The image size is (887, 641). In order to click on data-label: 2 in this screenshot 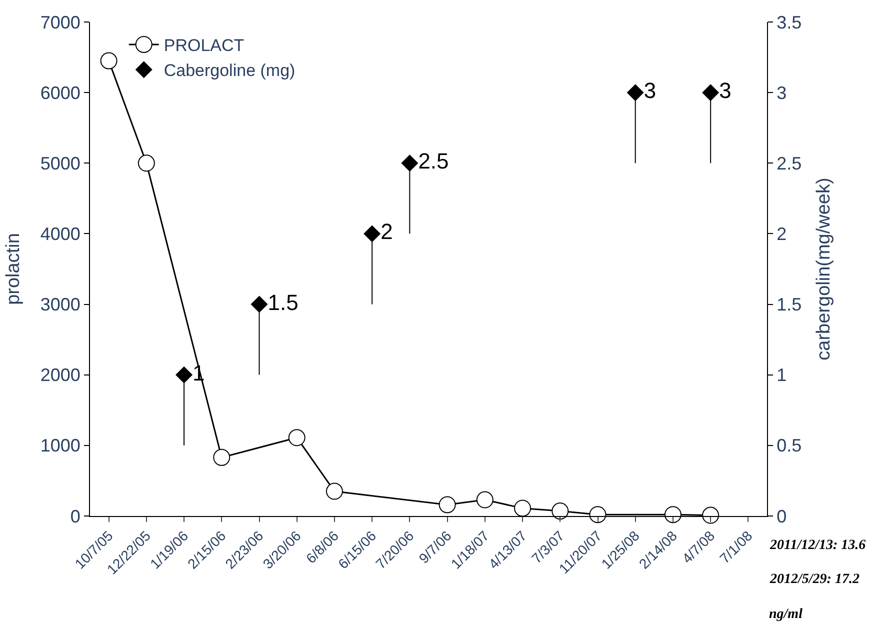, I will do `click(386, 231)`.